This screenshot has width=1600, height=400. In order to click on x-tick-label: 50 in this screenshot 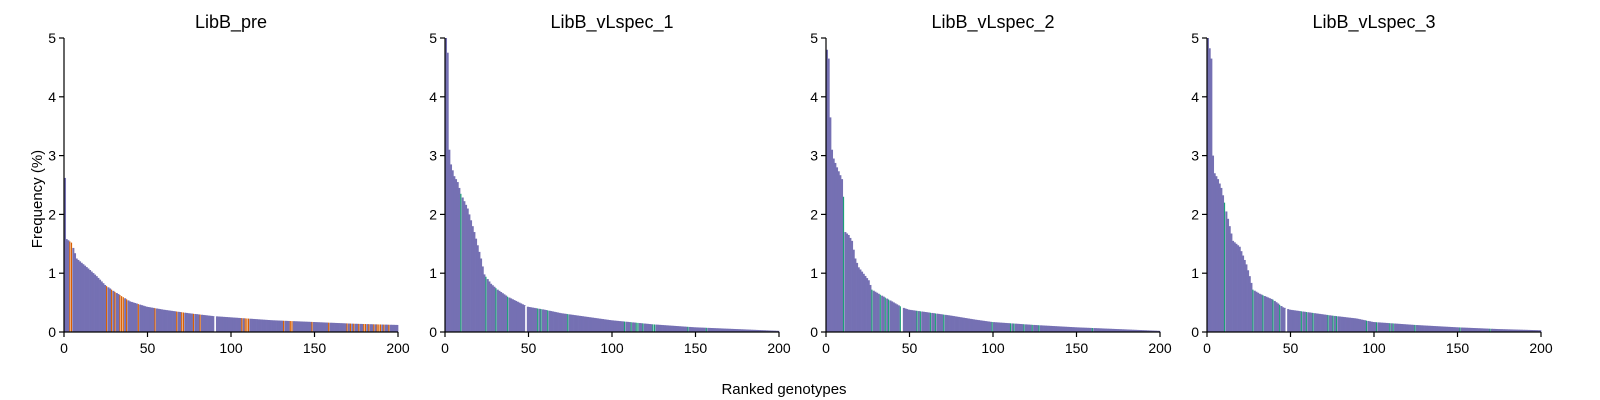, I will do `click(529, 348)`.